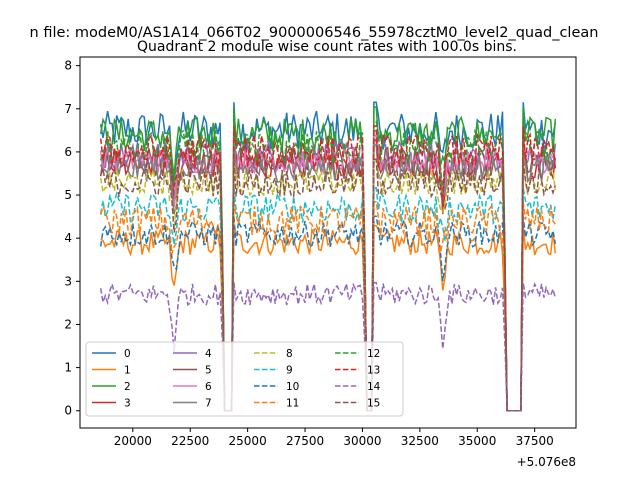  Describe the element at coordinates (208, 354) in the screenshot. I see `legend-label-4: 4` at that location.